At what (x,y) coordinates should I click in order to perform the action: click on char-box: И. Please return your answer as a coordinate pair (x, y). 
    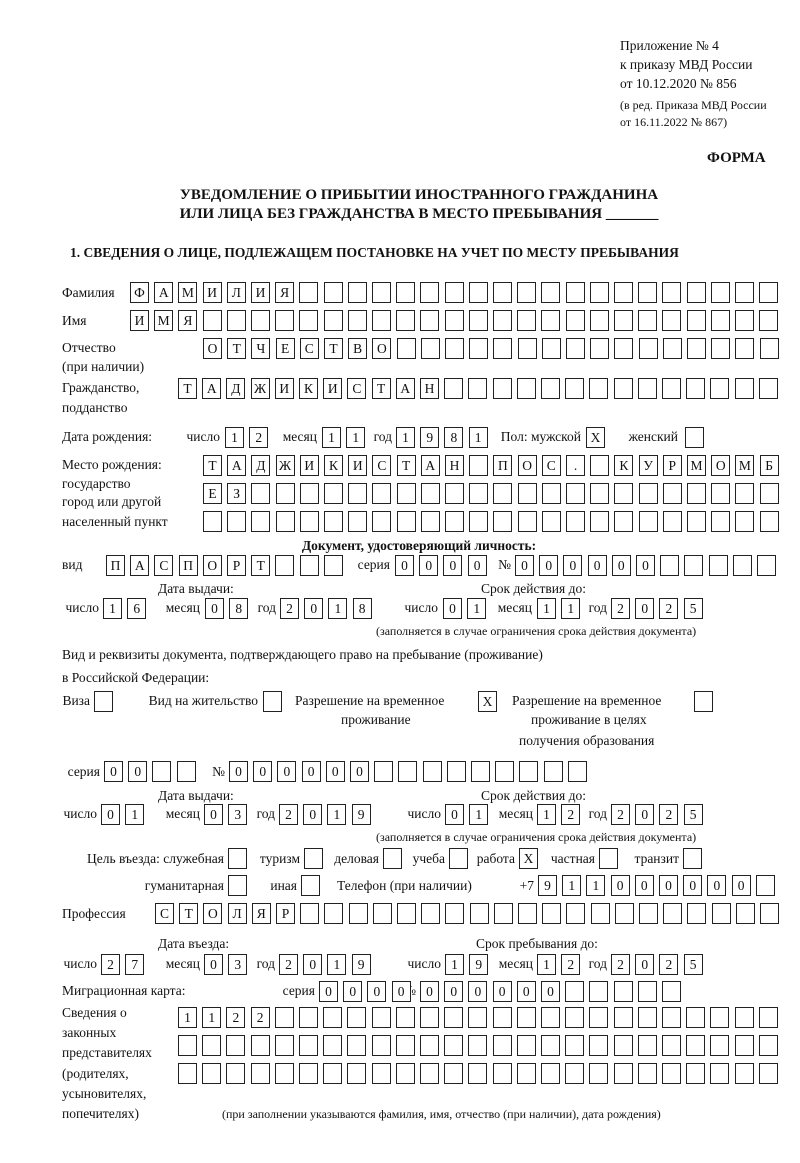
    Looking at the image, I should click on (260, 292).